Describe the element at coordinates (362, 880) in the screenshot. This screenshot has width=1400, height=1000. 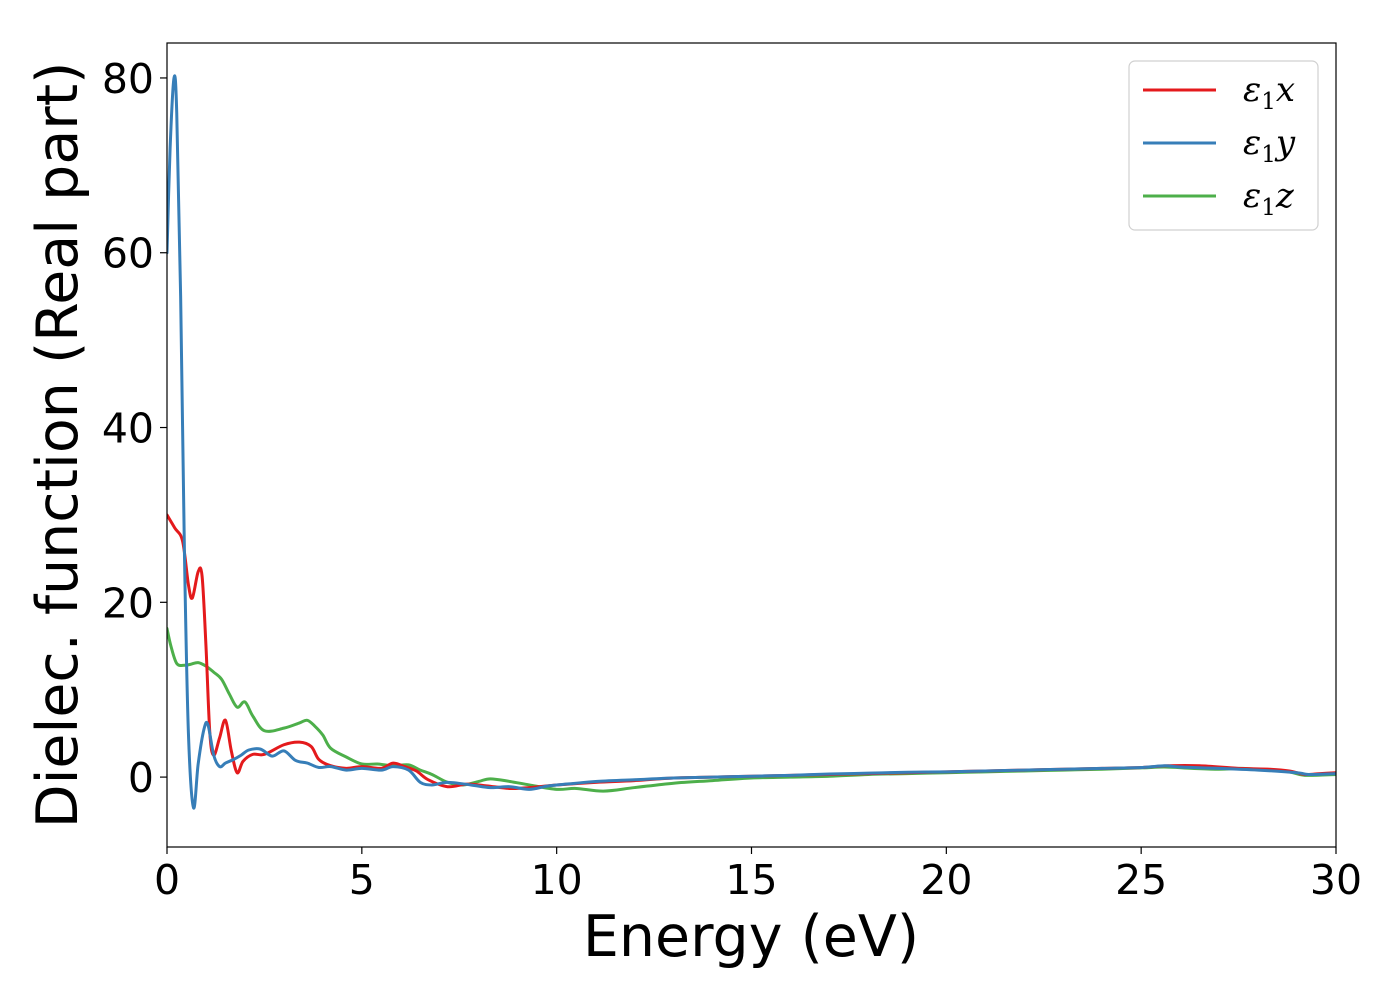
I see `x-tick-label: 5` at that location.